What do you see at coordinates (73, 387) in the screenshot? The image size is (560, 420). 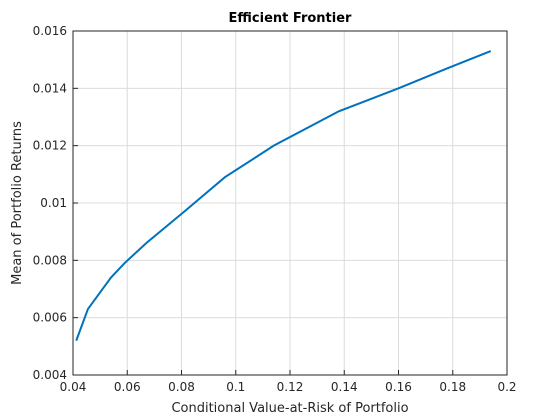 I see `x-tick-label: 0.04` at bounding box center [73, 387].